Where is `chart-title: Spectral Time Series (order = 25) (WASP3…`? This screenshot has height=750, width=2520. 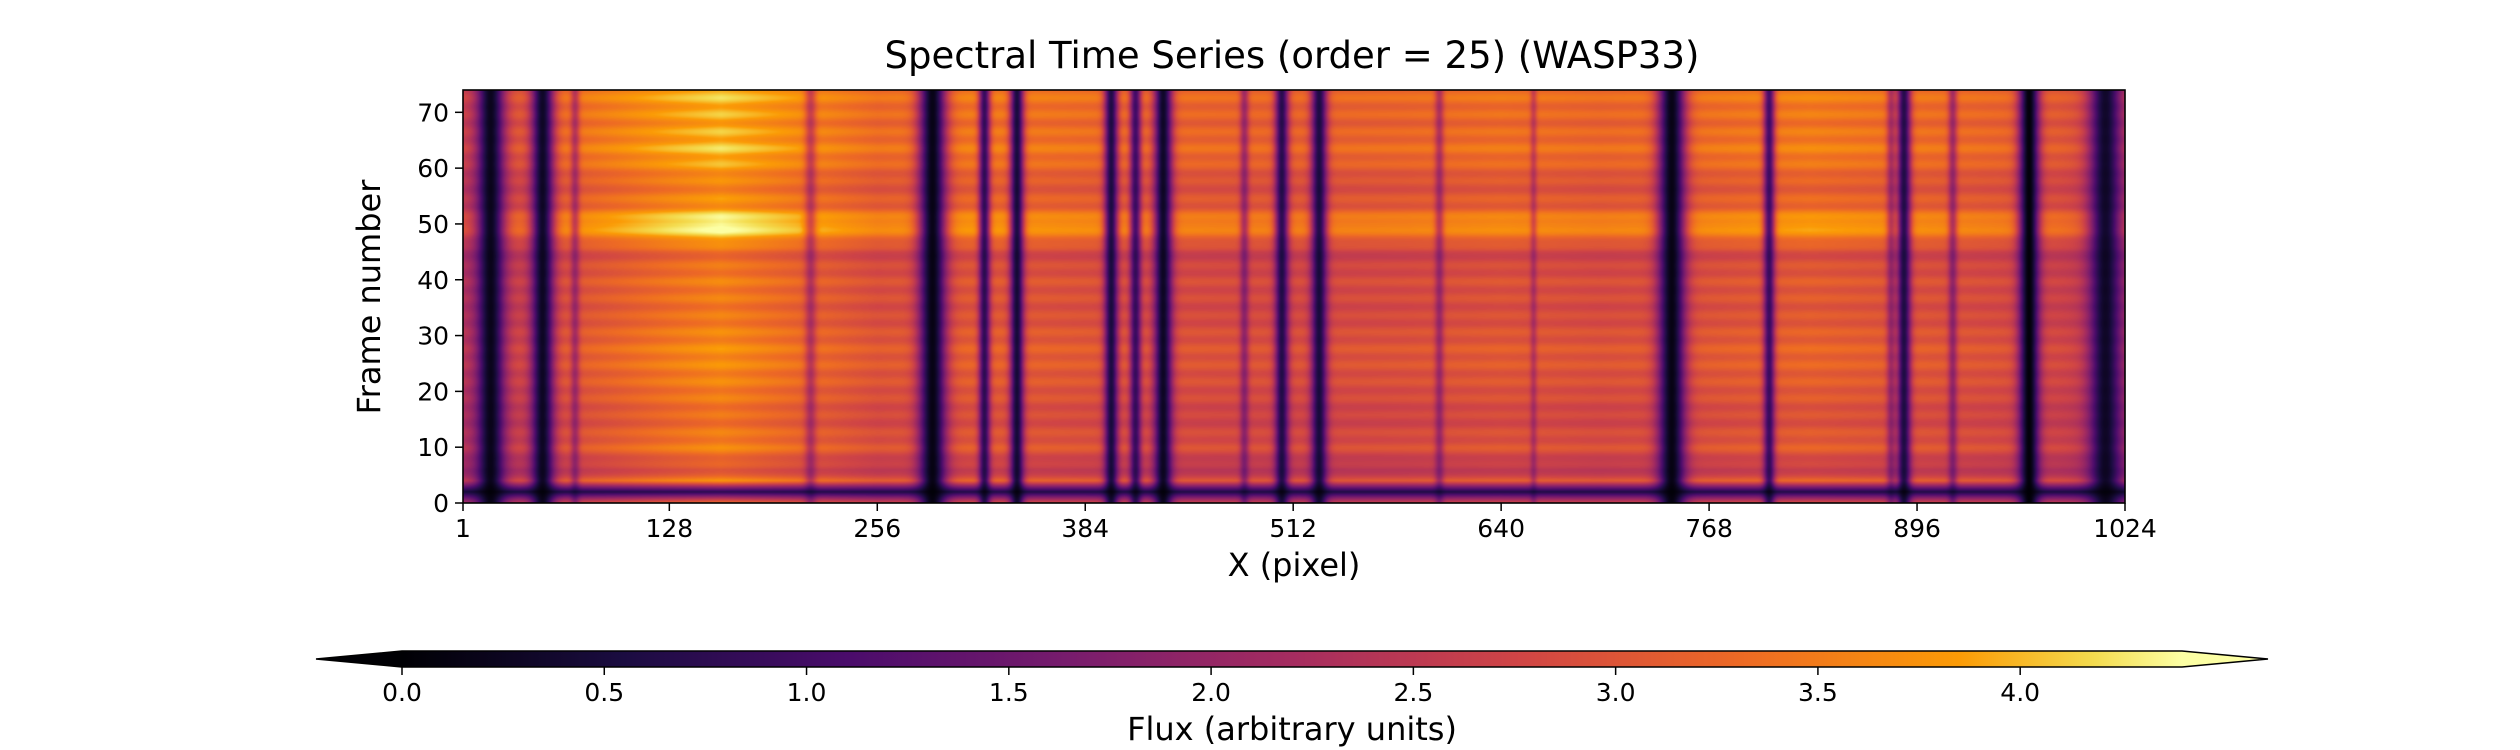
chart-title: Spectral Time Series (order = 25) (WASP3… is located at coordinates (1292, 55).